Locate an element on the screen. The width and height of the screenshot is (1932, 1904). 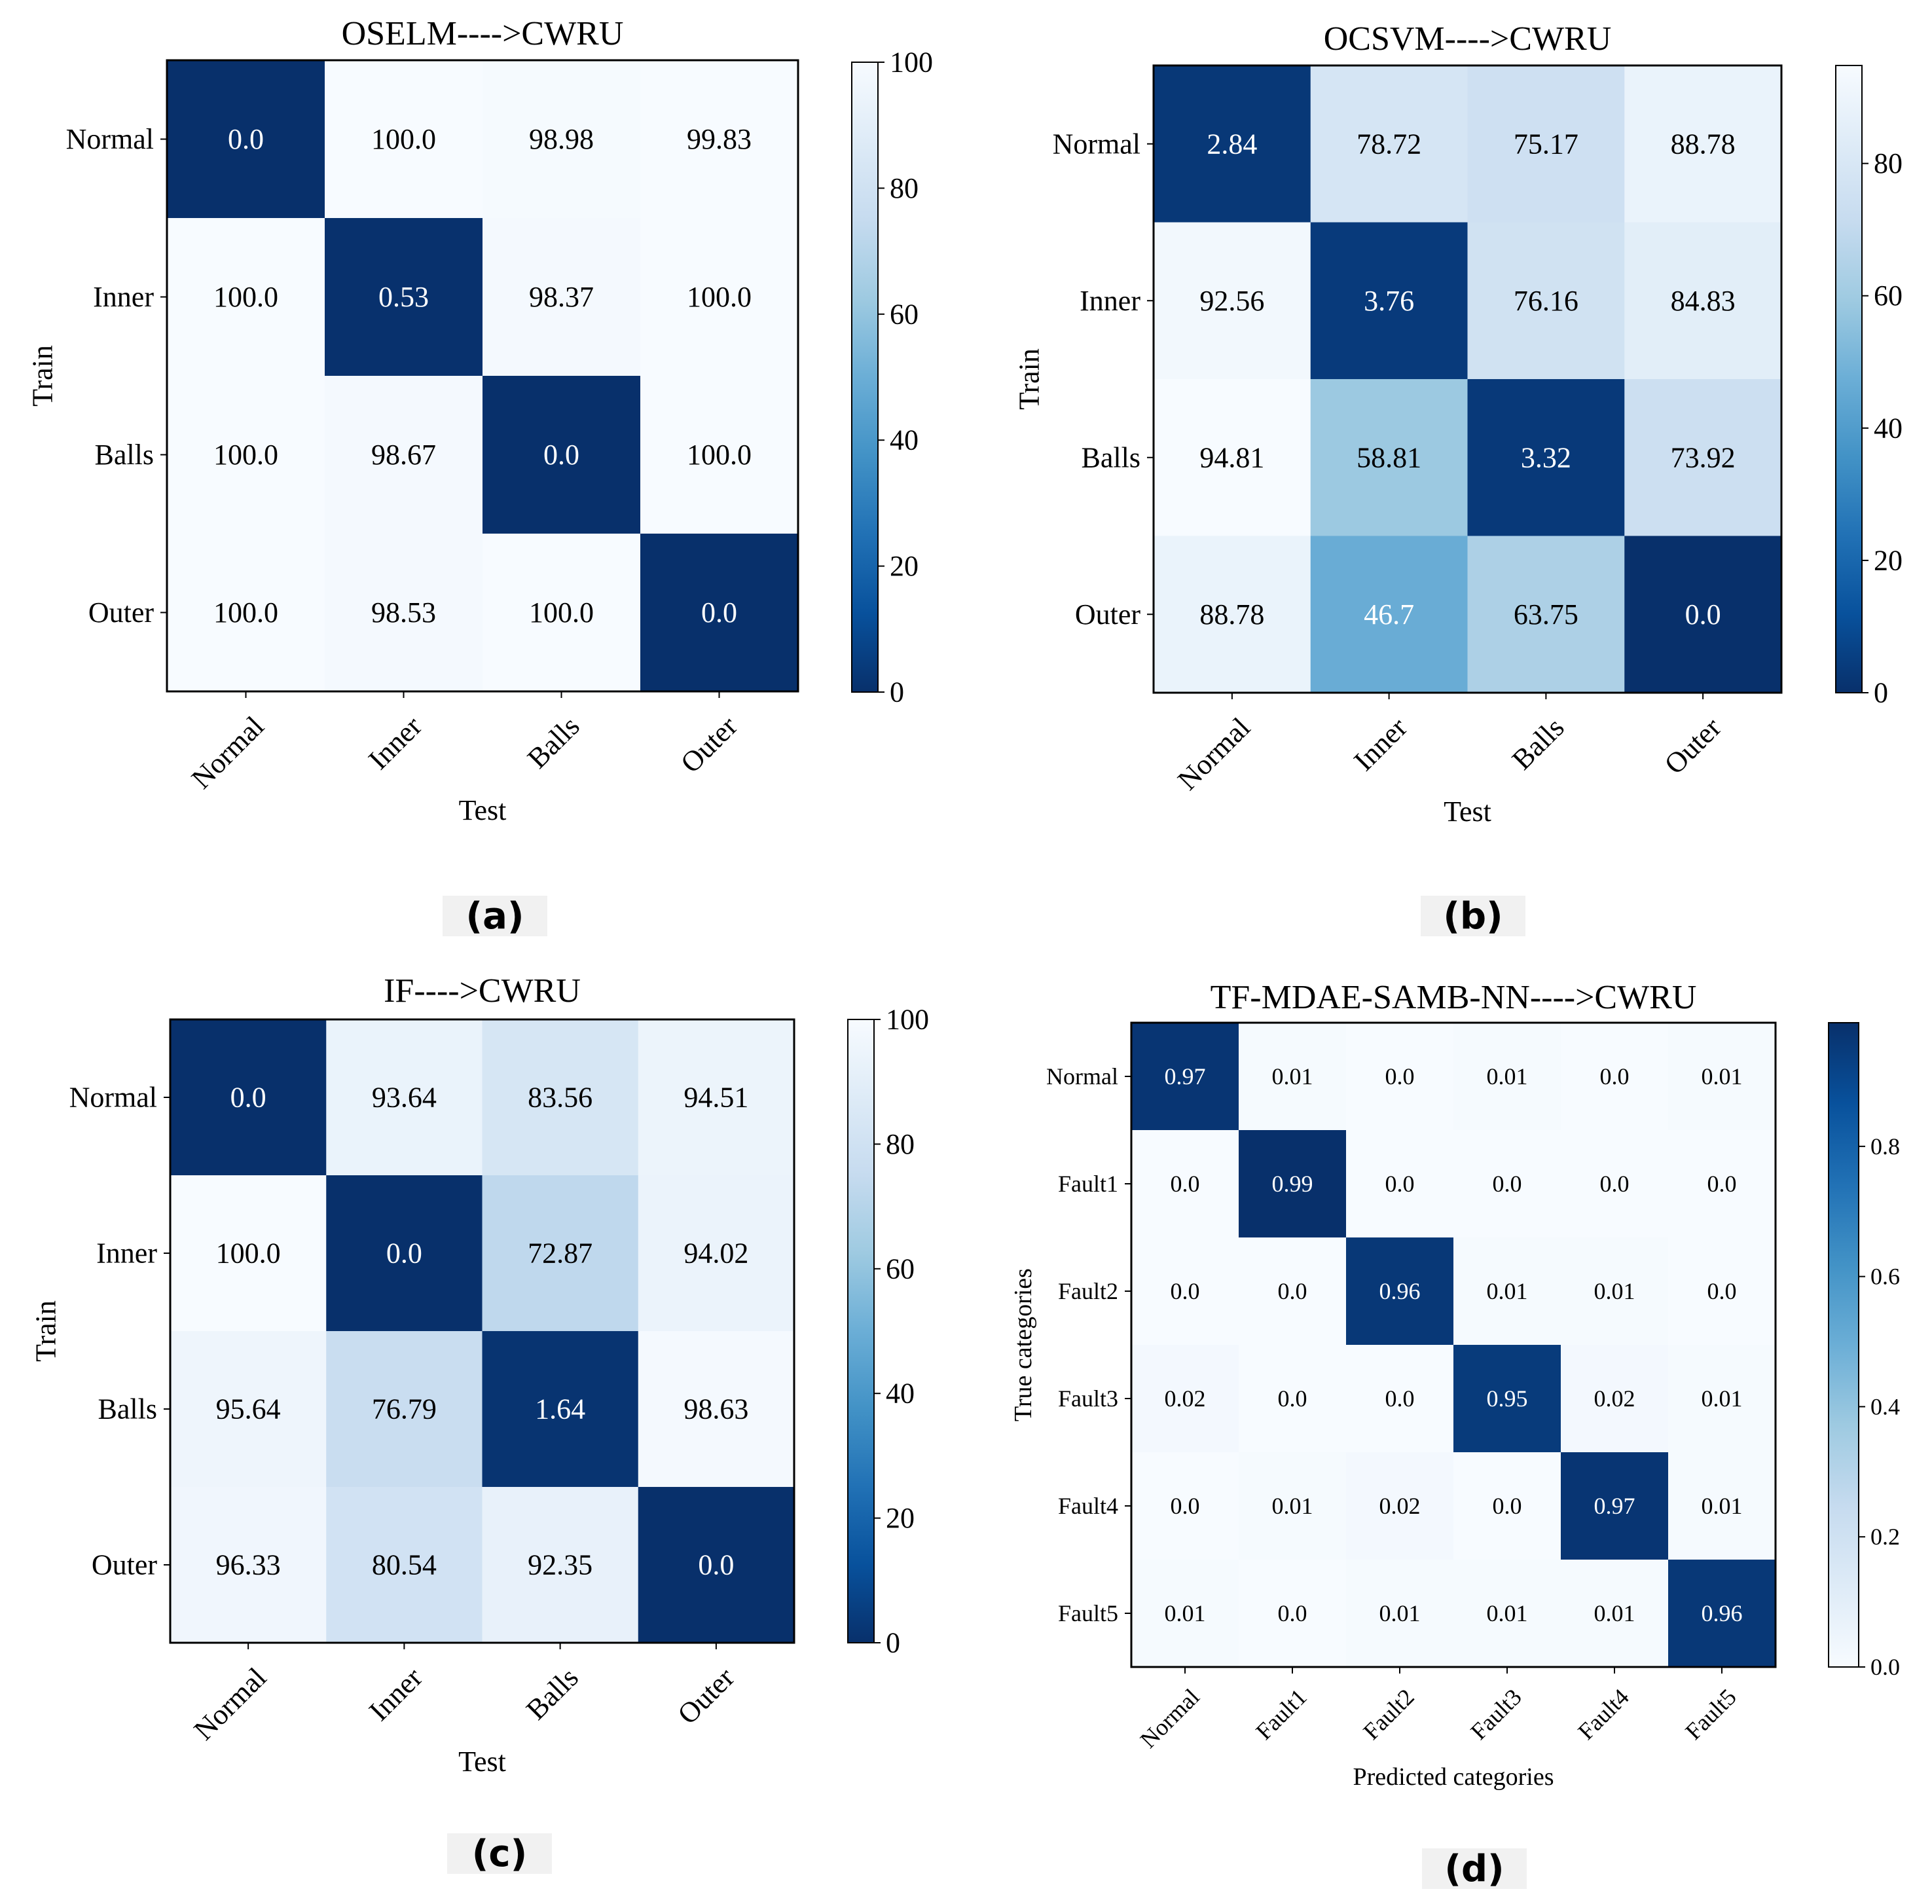
y-tick-label: Outer is located at coordinates (1108, 614).